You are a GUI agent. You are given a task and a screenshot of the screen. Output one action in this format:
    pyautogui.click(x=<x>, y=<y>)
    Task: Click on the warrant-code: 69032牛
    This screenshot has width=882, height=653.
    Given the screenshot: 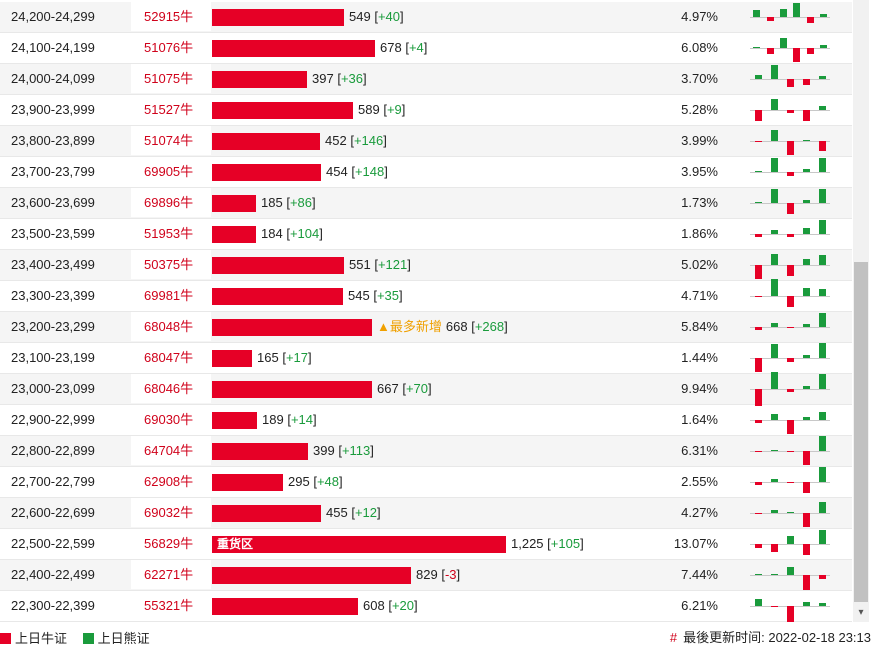 What is the action you would take?
    pyautogui.click(x=169, y=512)
    